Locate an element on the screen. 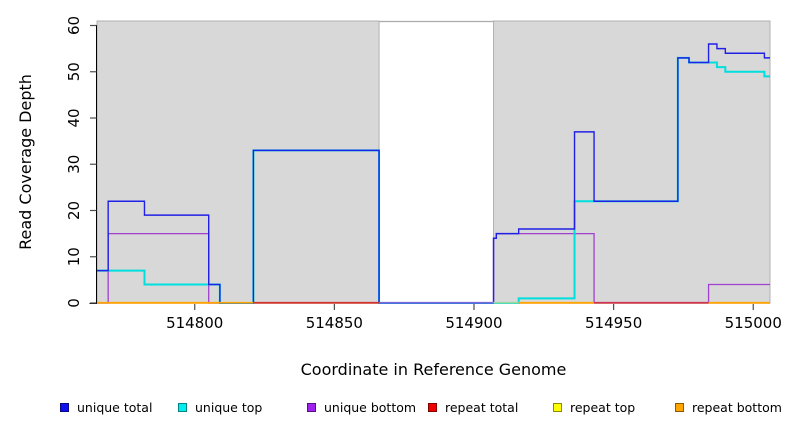  y-tick-label: 50 is located at coordinates (74, 71).